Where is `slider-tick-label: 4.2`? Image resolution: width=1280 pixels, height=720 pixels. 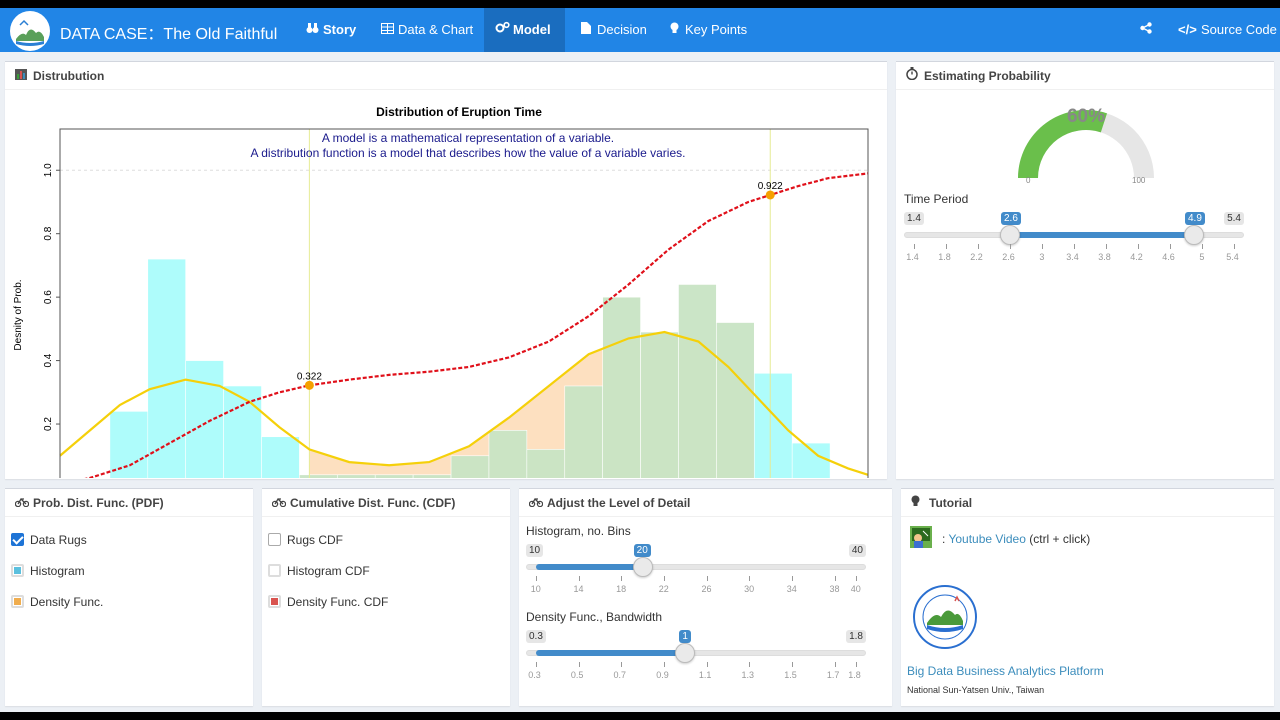
slider-tick-label: 4.2 is located at coordinates (1136, 257).